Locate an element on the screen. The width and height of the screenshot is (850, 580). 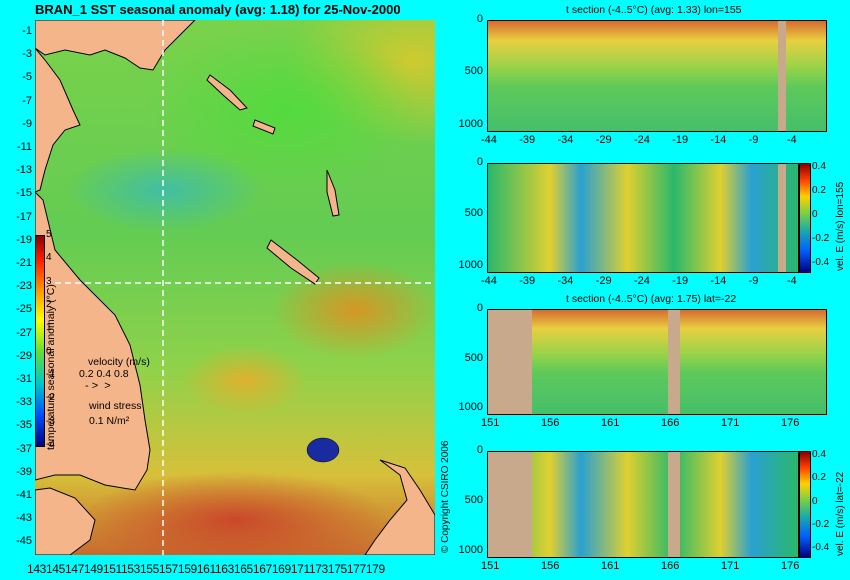
wind-stress-scale: 0.1 N/m² is located at coordinates (109, 421).